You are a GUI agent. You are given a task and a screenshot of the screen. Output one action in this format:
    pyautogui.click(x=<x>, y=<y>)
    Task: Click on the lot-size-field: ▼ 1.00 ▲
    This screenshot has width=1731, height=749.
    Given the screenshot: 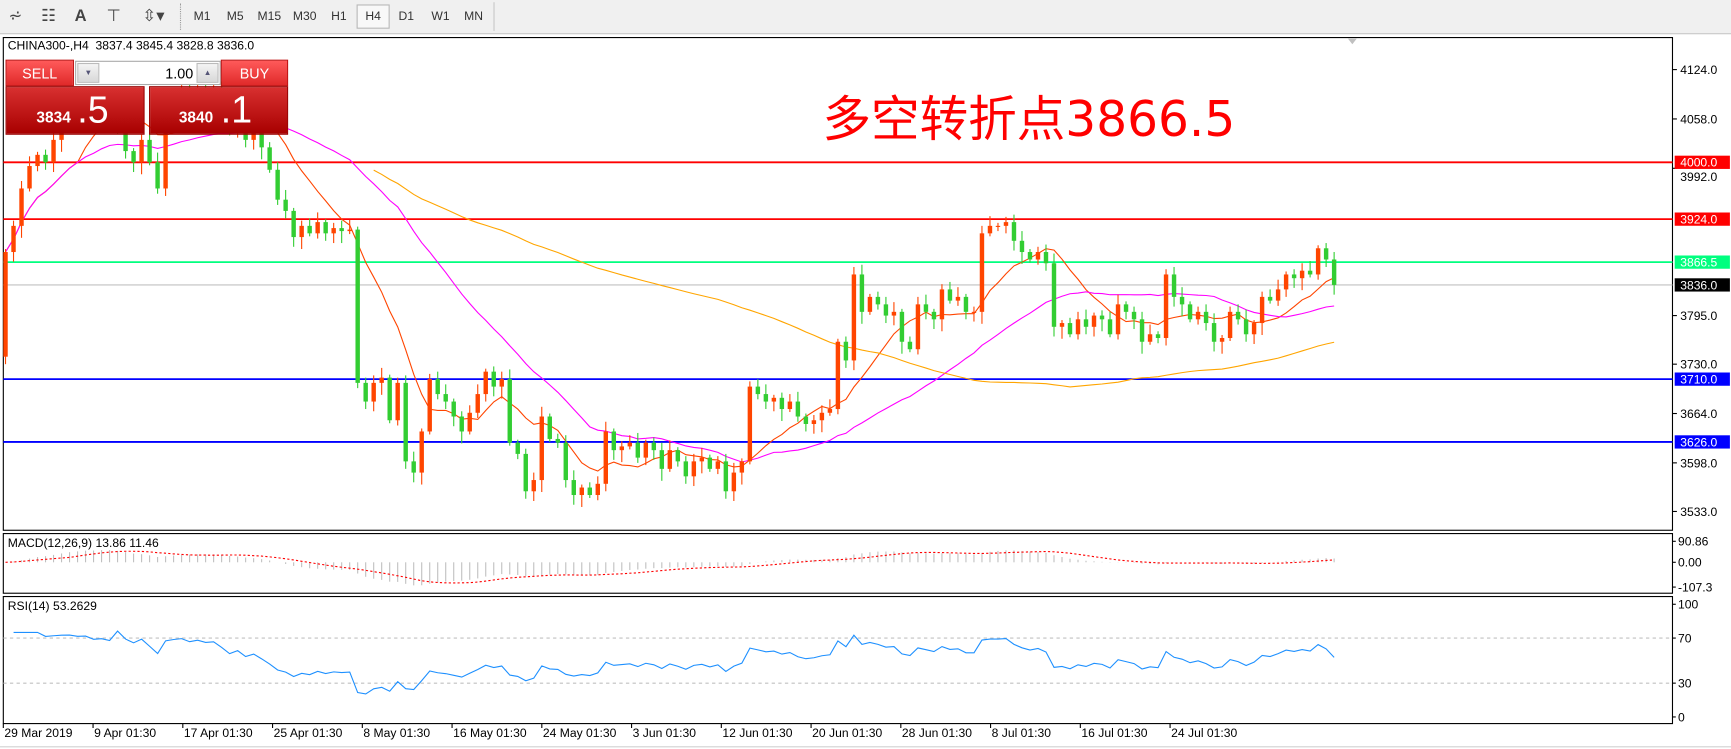 What is the action you would take?
    pyautogui.click(x=148, y=73)
    